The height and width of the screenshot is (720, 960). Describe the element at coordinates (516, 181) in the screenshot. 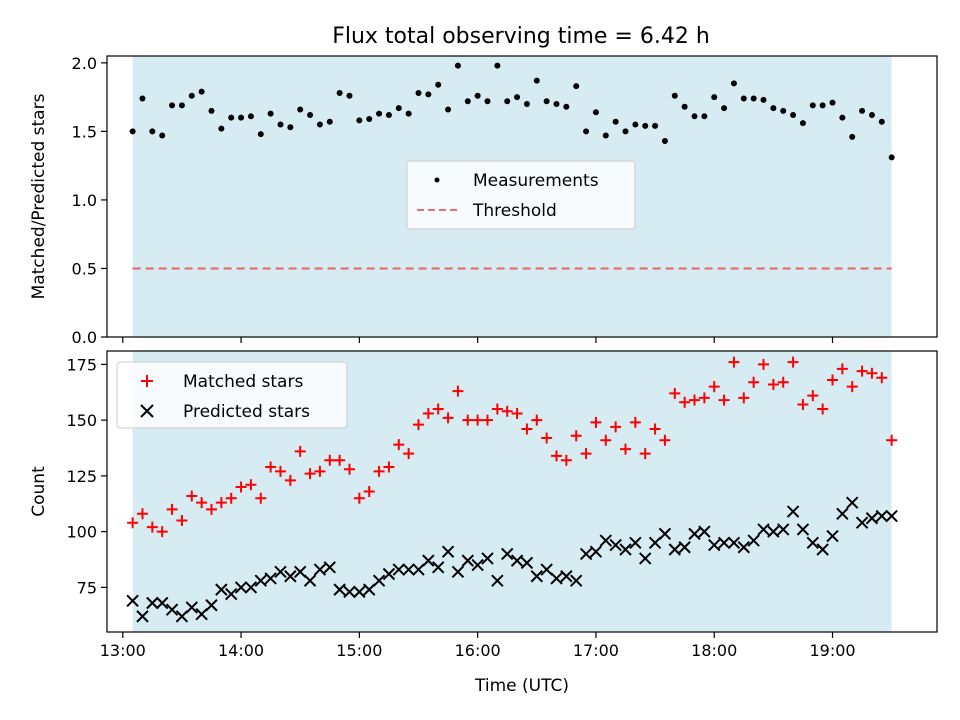

I see `legend-entry-measurements: Measurements` at that location.